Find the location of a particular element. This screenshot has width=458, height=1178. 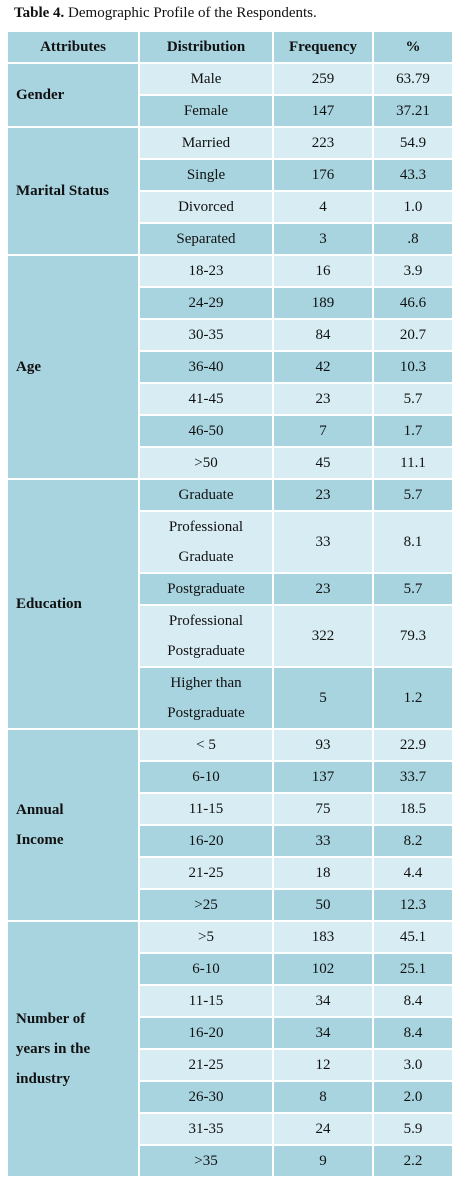

table-caption-text: Demographic Profile of the Respondents. is located at coordinates (190, 13).